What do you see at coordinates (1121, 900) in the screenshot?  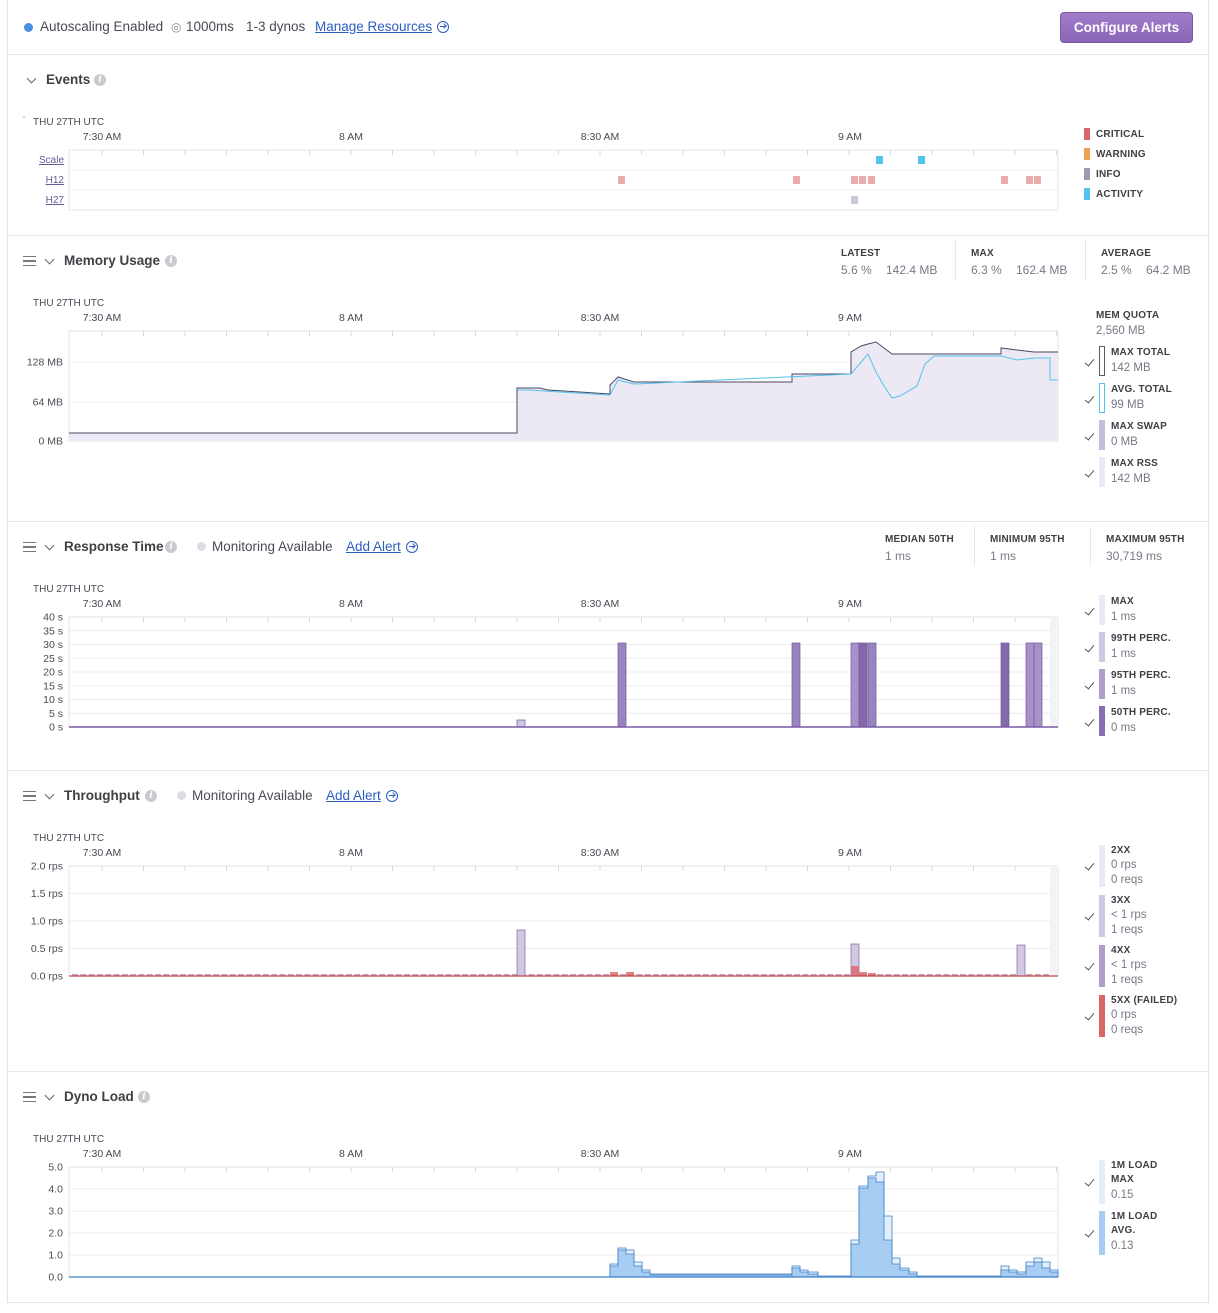 I see `legend-3xx: 3XX` at bounding box center [1121, 900].